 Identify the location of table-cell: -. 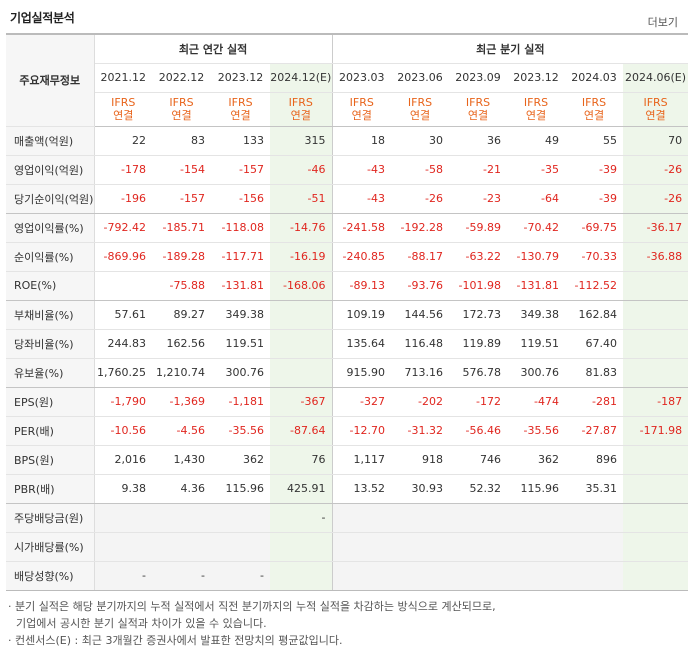
(240, 576).